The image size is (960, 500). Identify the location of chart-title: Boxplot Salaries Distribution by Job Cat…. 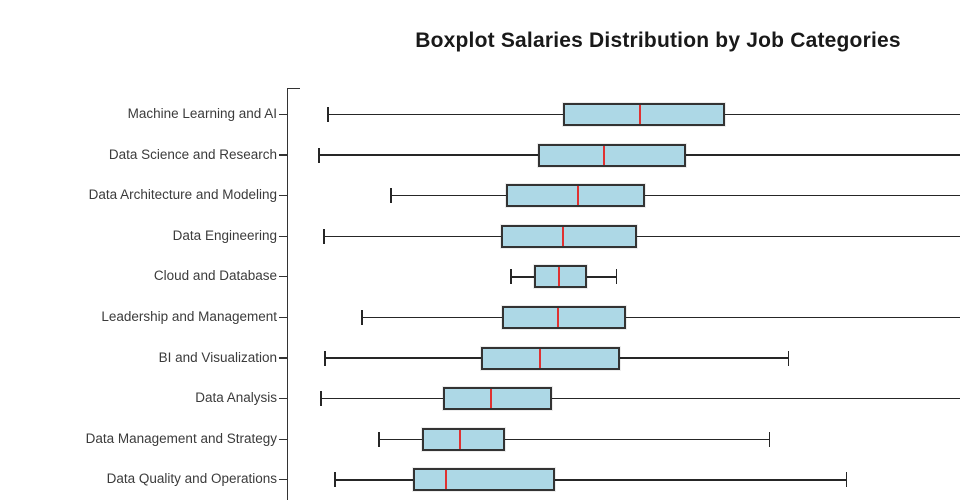
(658, 40).